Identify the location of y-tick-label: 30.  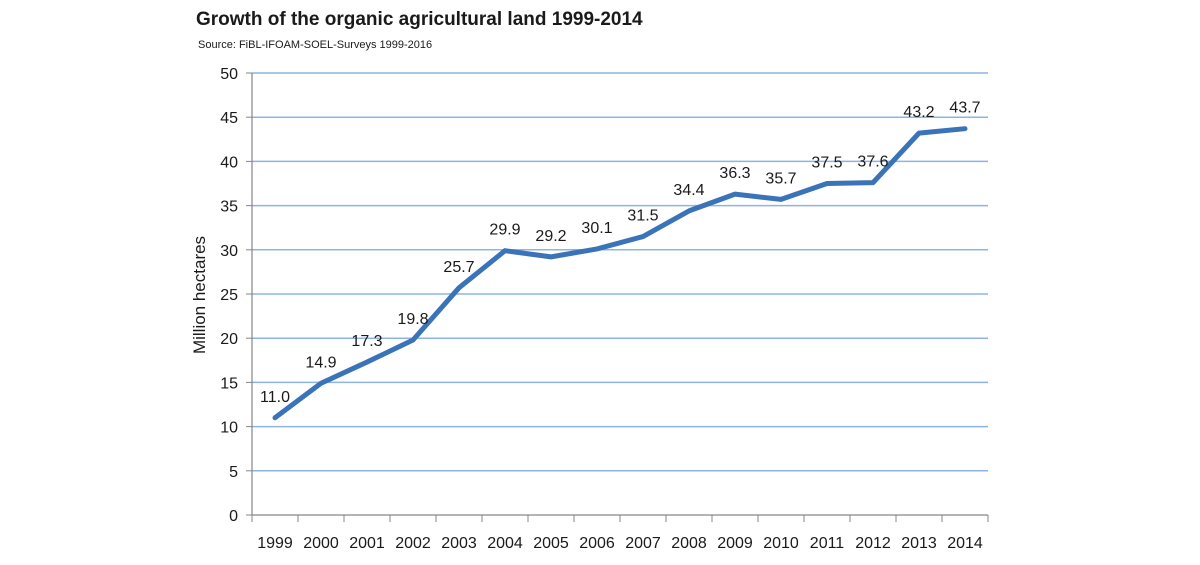
(229, 251).